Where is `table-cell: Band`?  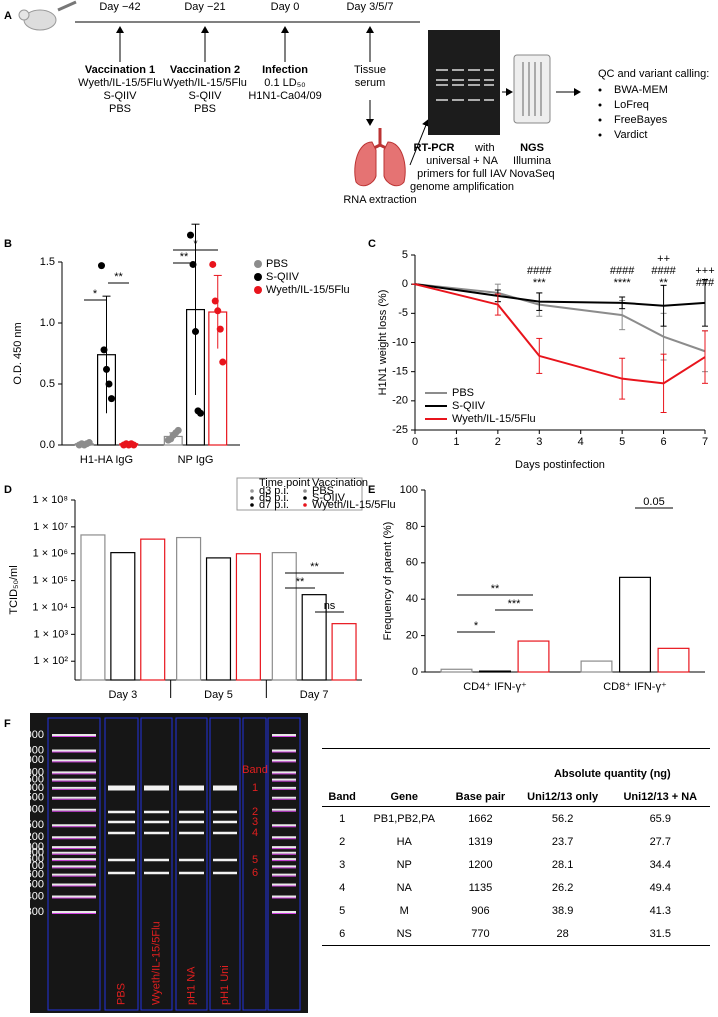 table-cell: Band is located at coordinates (342, 795).